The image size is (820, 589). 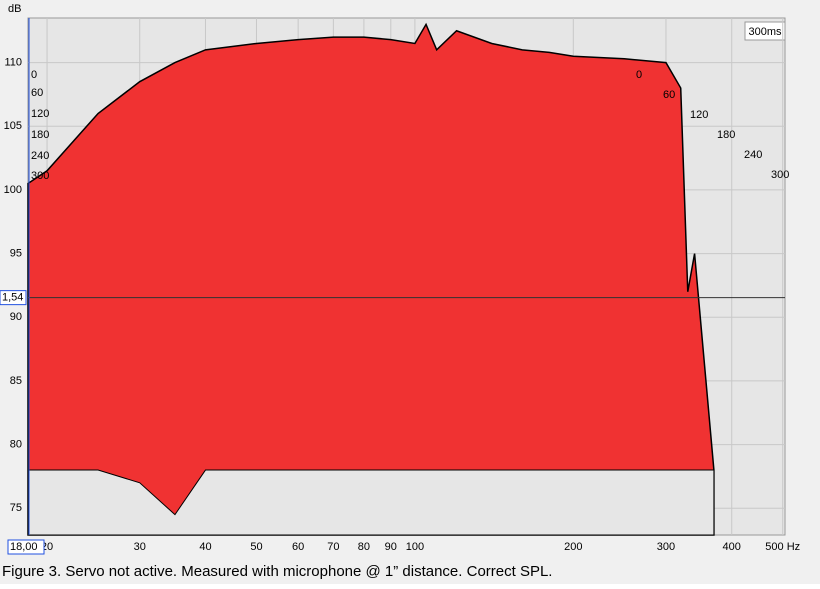 I want to click on x-tick-label: 400, so click(x=732, y=547).